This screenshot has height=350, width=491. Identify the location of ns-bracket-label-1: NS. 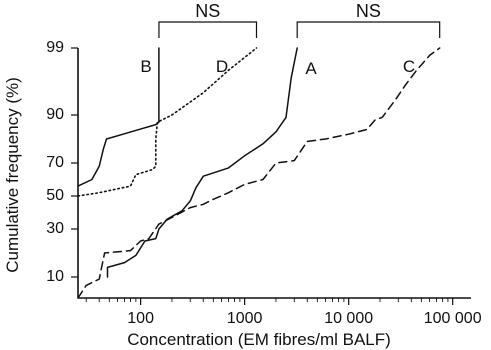
(368, 11).